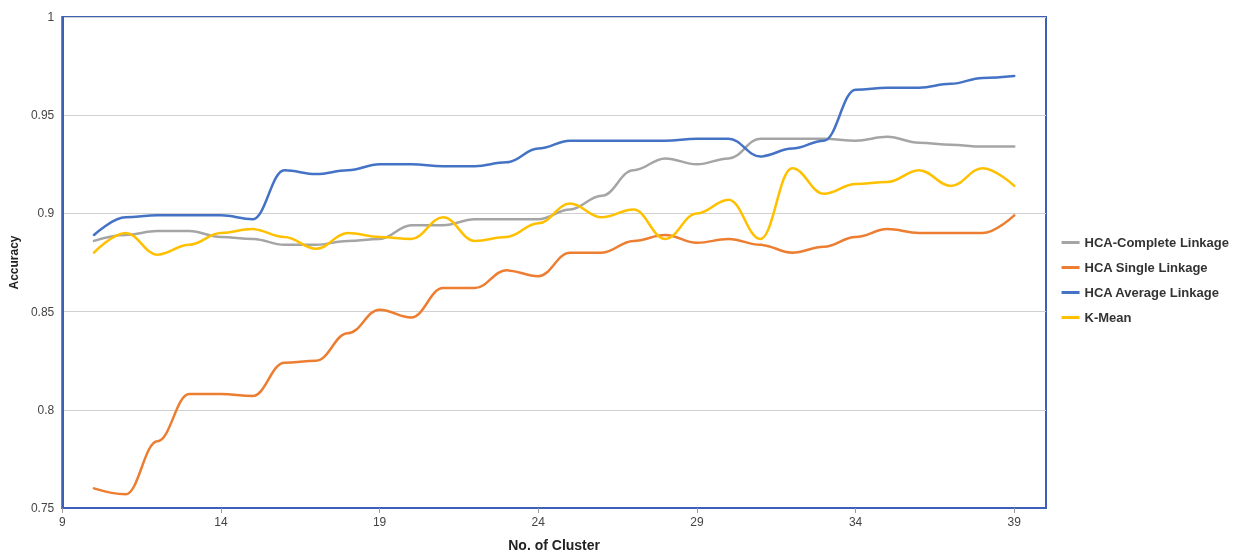  What do you see at coordinates (46, 213) in the screenshot?
I see `y-tick-label: 0.9` at bounding box center [46, 213].